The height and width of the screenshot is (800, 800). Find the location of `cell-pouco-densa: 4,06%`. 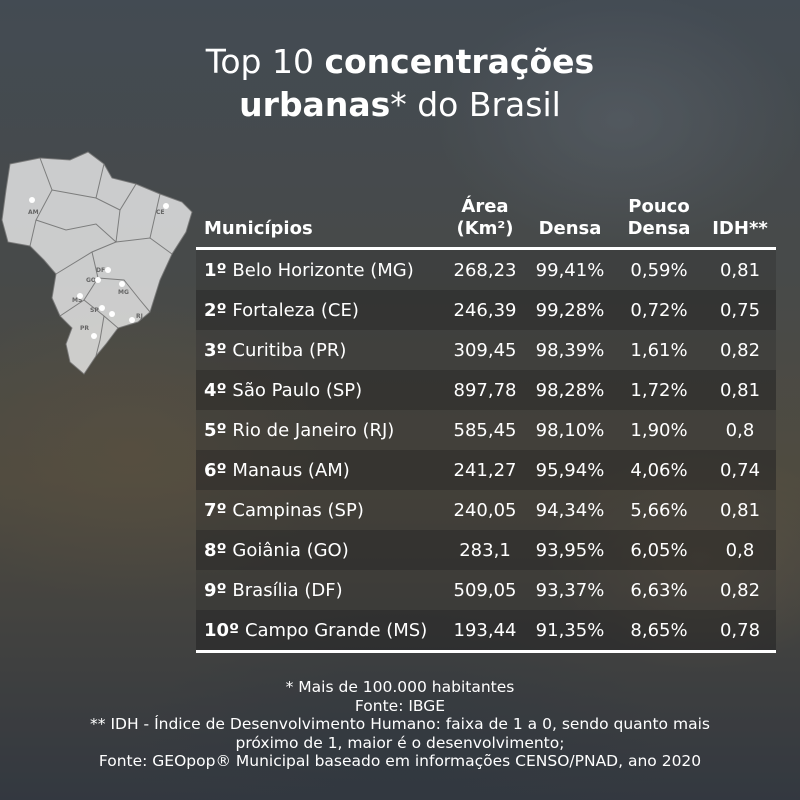

cell-pouco-densa: 4,06% is located at coordinates (659, 470).